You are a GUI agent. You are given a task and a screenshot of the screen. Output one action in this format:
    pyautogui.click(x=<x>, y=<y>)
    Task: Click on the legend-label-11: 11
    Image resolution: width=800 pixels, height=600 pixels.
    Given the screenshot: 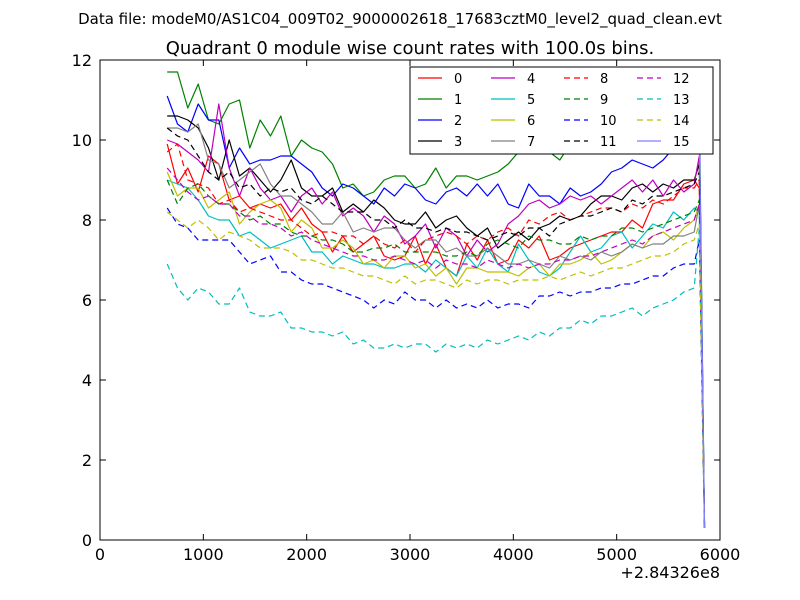 What is the action you would take?
    pyautogui.click(x=608, y=142)
    